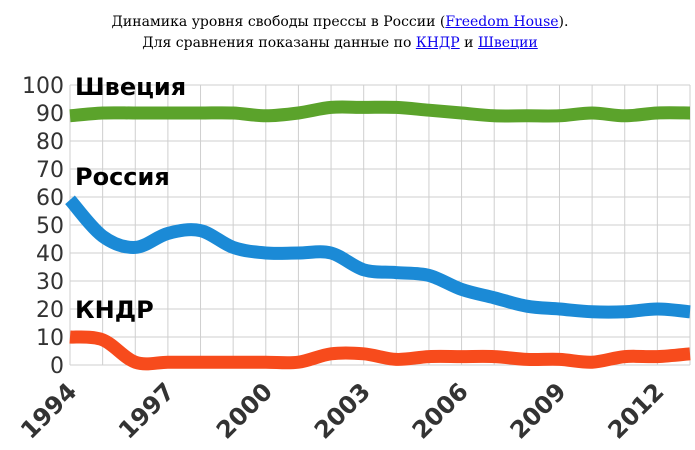 The width and height of the screenshot is (695, 450). What do you see at coordinates (50, 254) in the screenshot?
I see `y-tick-label: 40` at bounding box center [50, 254].